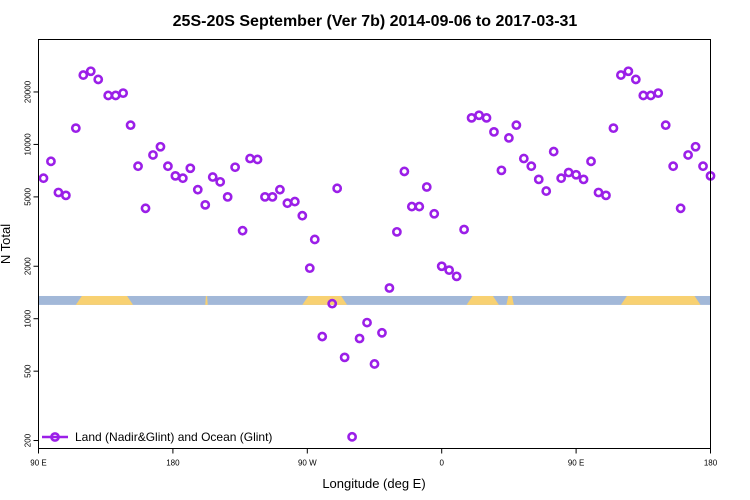  Describe the element at coordinates (28, 196) in the screenshot. I see `y-tick-label-4: 5000` at that location.